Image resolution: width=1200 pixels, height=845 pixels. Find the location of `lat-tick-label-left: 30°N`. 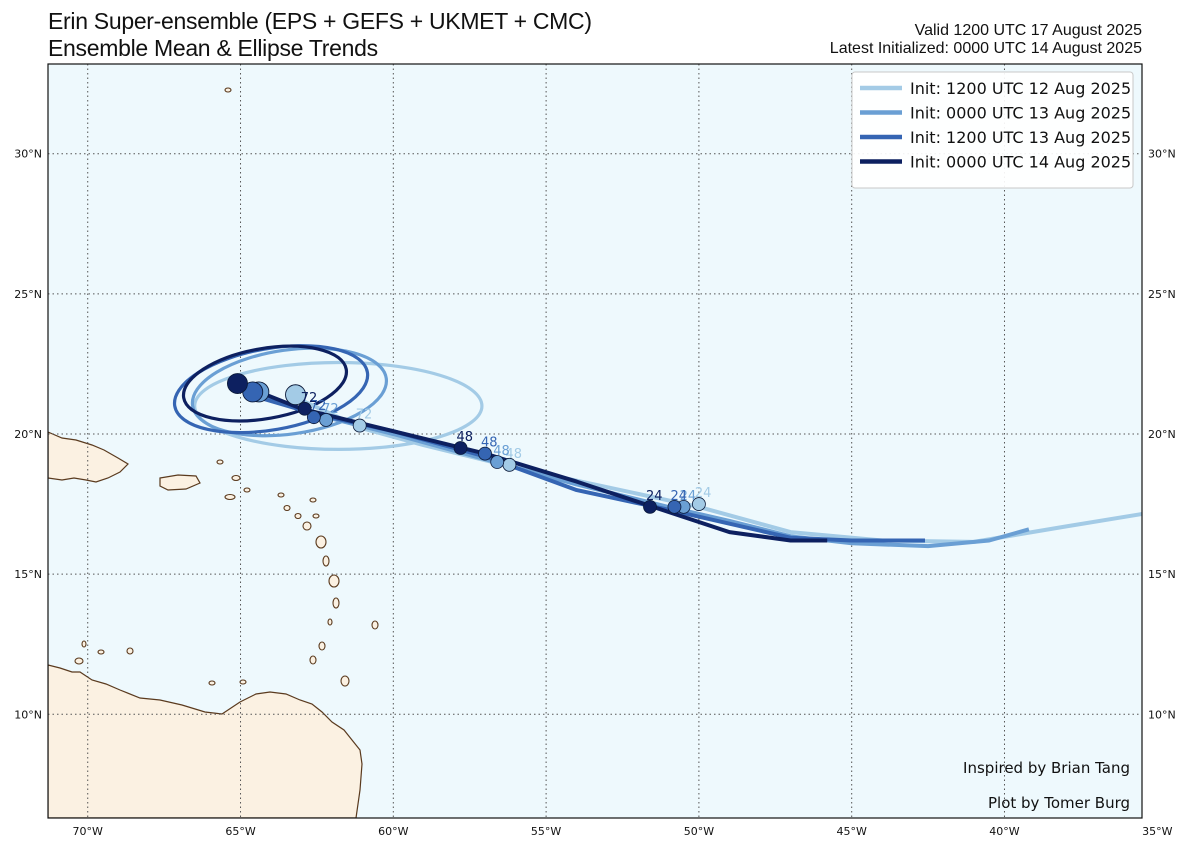

lat-tick-label-left: 30°N is located at coordinates (28, 154).